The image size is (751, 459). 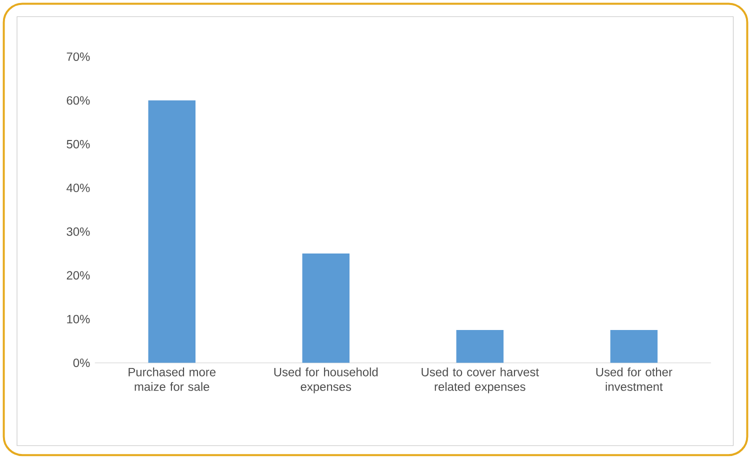 What do you see at coordinates (172, 380) in the screenshot?
I see `x-tick-label: Purchased more maize for sale` at bounding box center [172, 380].